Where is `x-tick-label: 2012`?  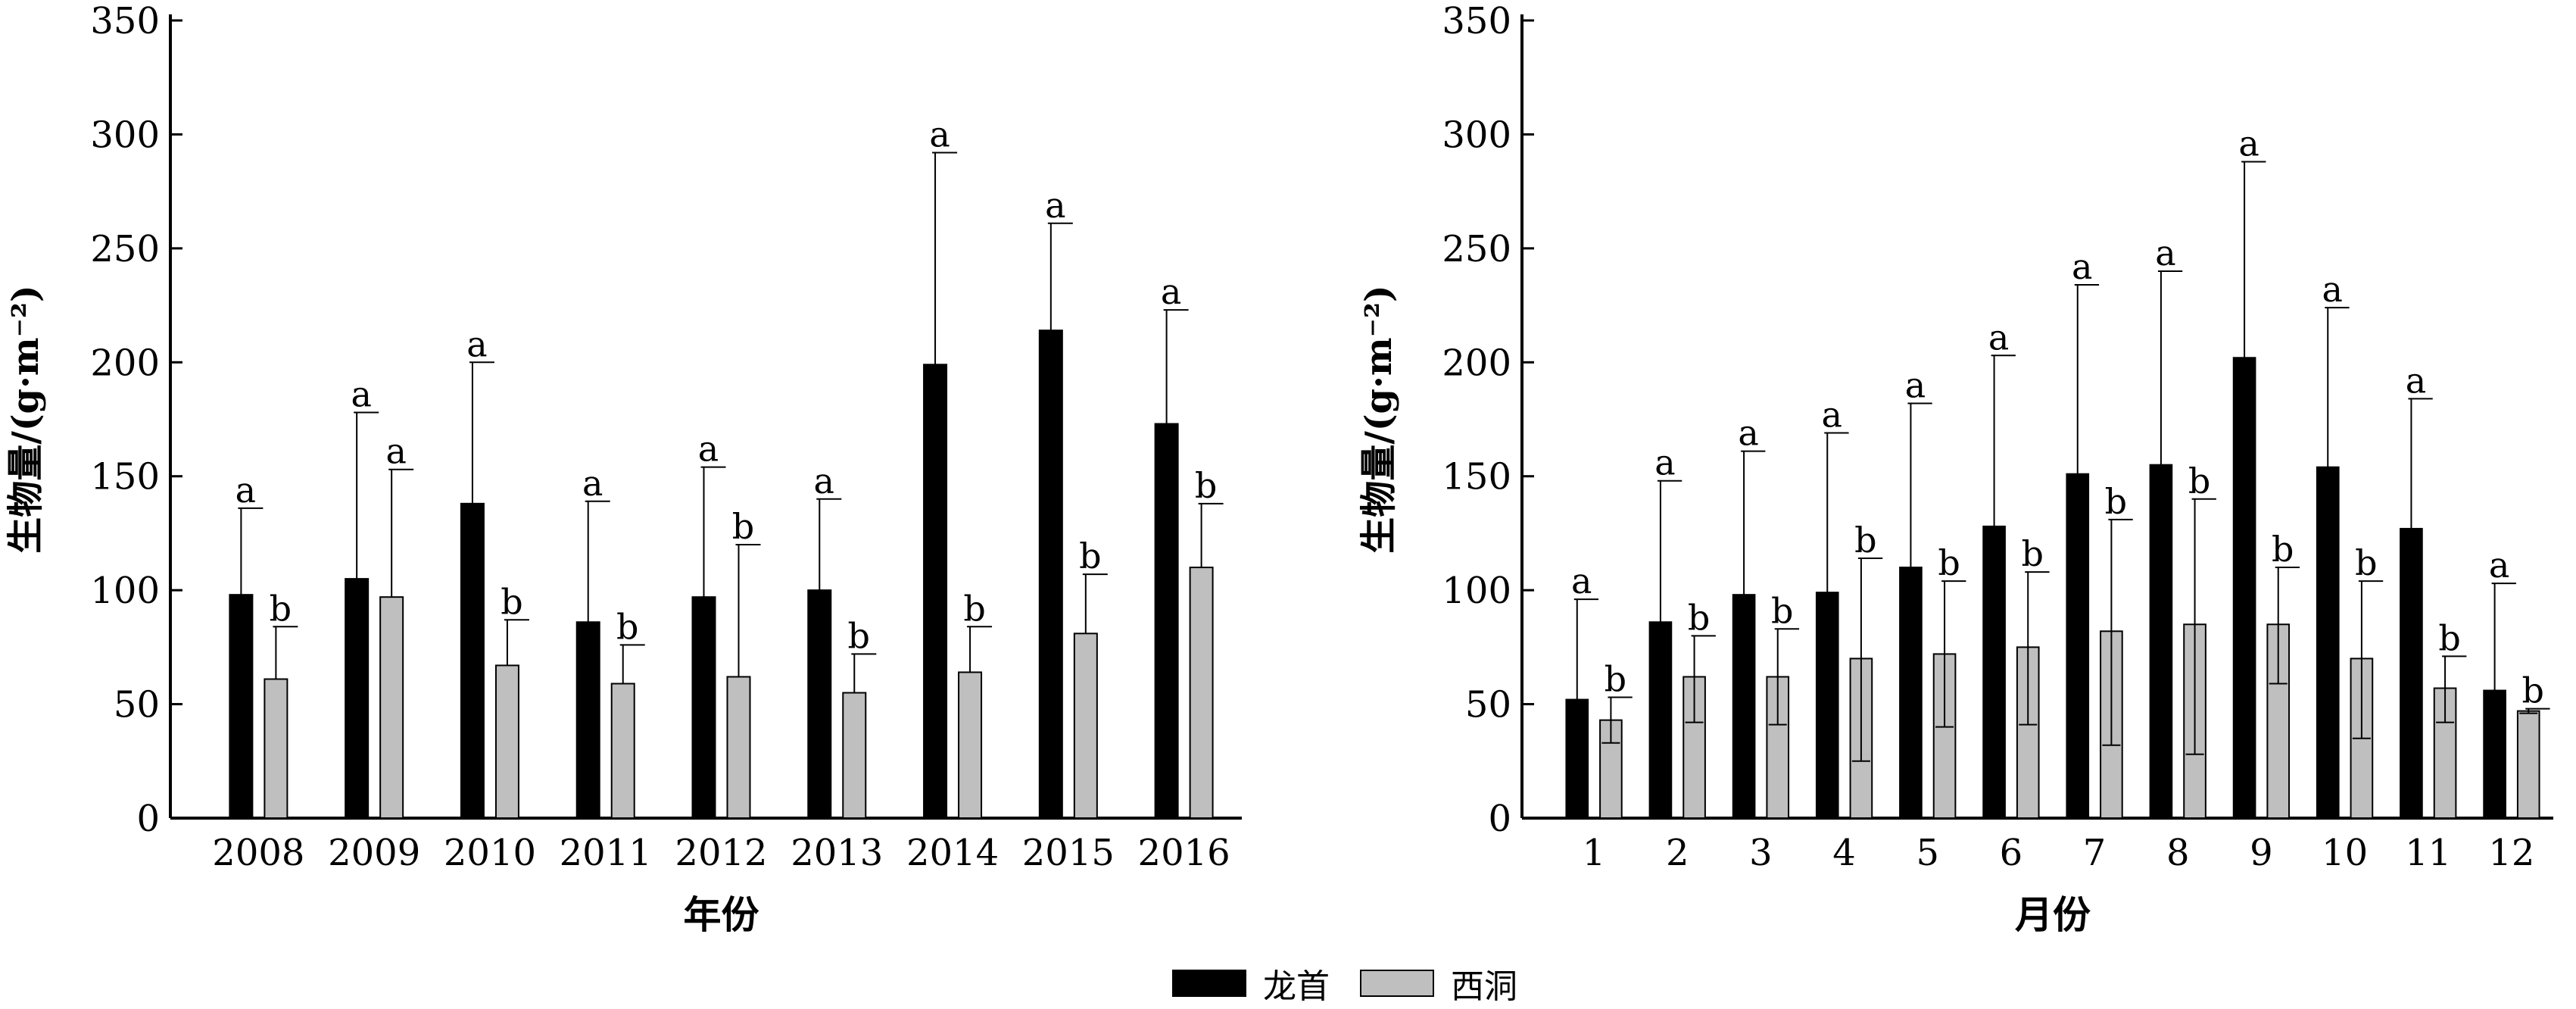 x-tick-label: 2012 is located at coordinates (721, 853).